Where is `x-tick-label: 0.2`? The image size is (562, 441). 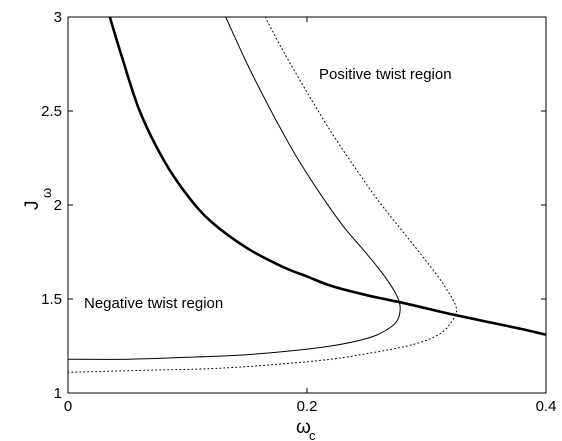
x-tick-label: 0.2 is located at coordinates (307, 406).